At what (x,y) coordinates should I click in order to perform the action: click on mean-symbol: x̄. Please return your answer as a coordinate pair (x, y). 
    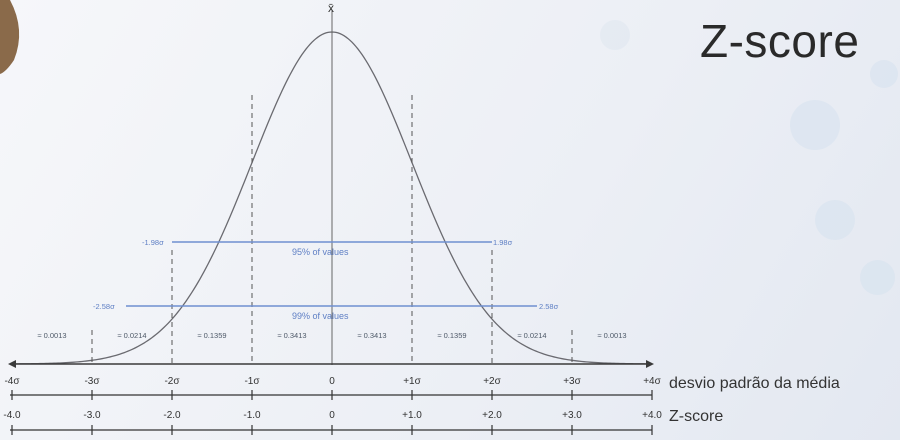
    Looking at the image, I should click on (331, 8).